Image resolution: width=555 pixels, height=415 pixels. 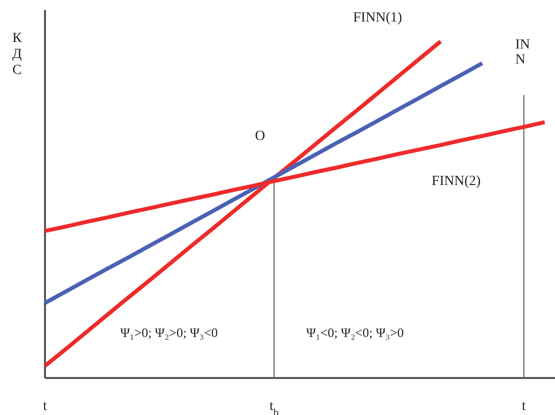 What do you see at coordinates (260, 136) in the screenshot?
I see `annotation: O` at bounding box center [260, 136].